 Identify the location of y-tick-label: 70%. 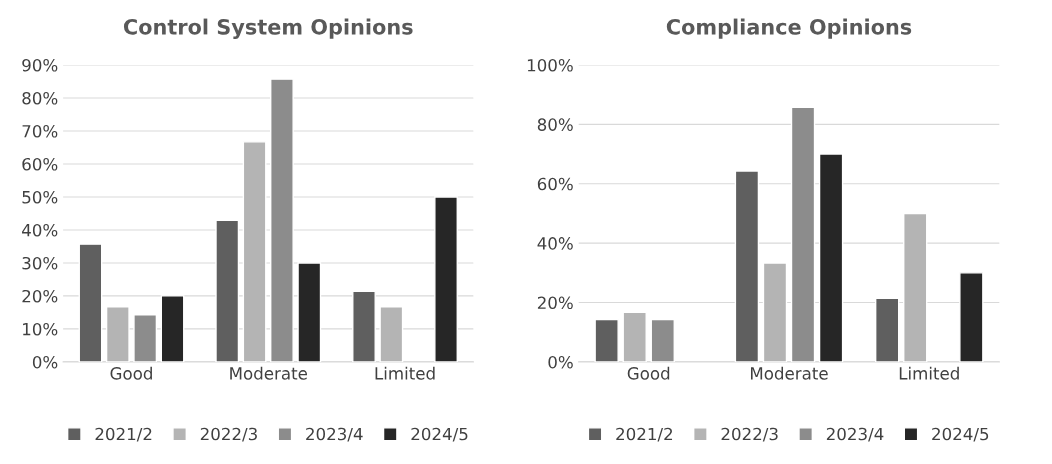
(40, 131).